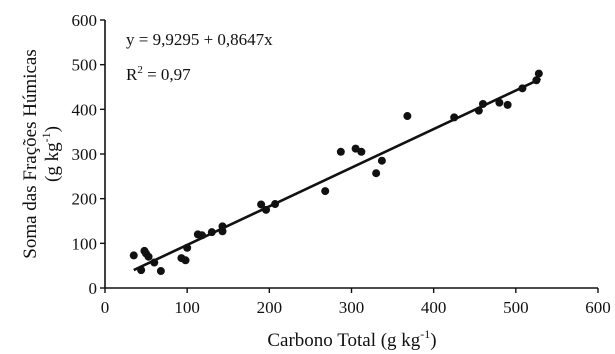 This screenshot has width=615, height=354. I want to click on x-tick-label: 200, so click(270, 307).